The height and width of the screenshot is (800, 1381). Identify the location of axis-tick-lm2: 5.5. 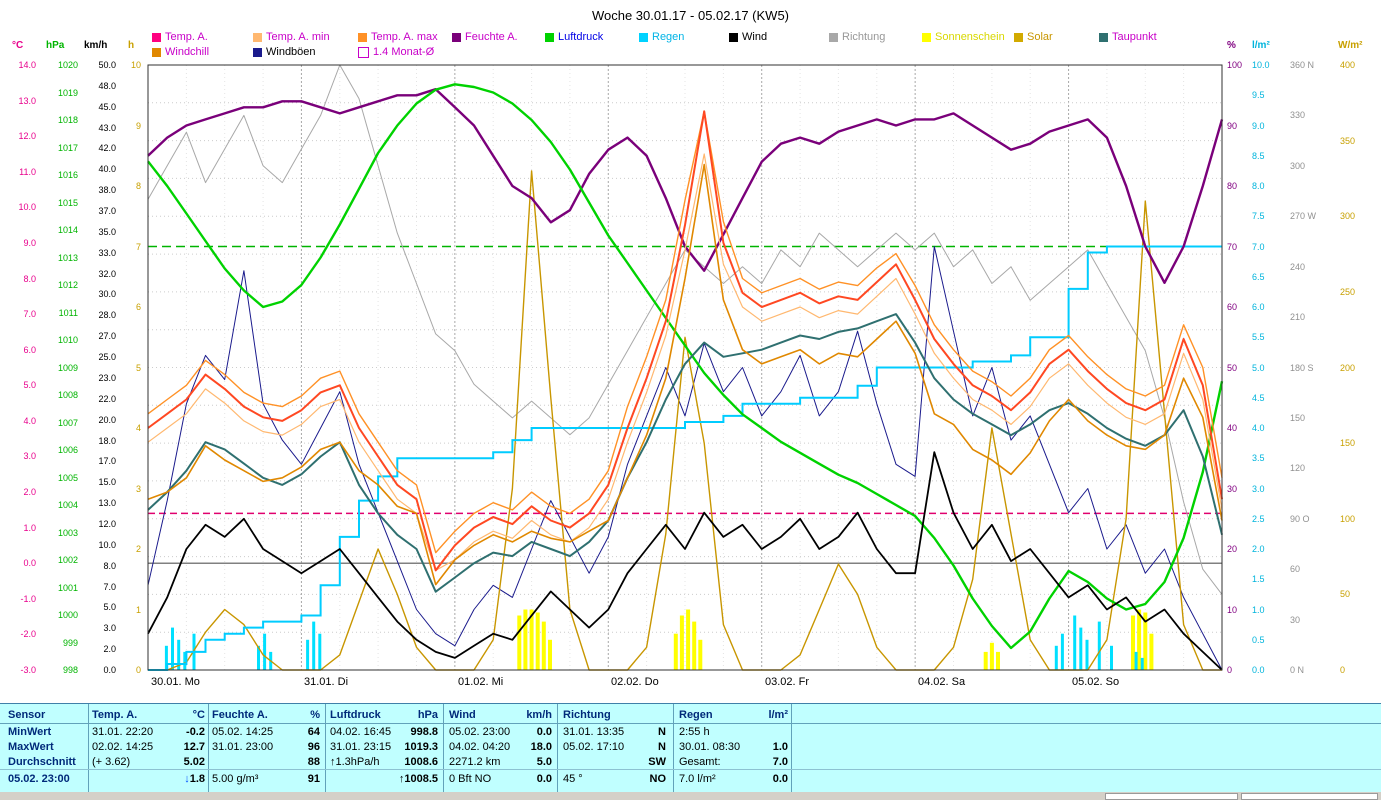
(1258, 337).